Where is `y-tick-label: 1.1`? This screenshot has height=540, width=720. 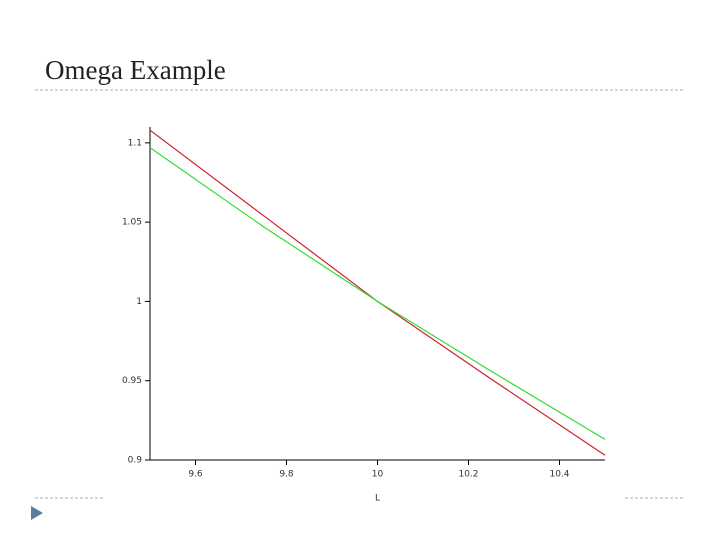
y-tick-label: 1.1 is located at coordinates (135, 143).